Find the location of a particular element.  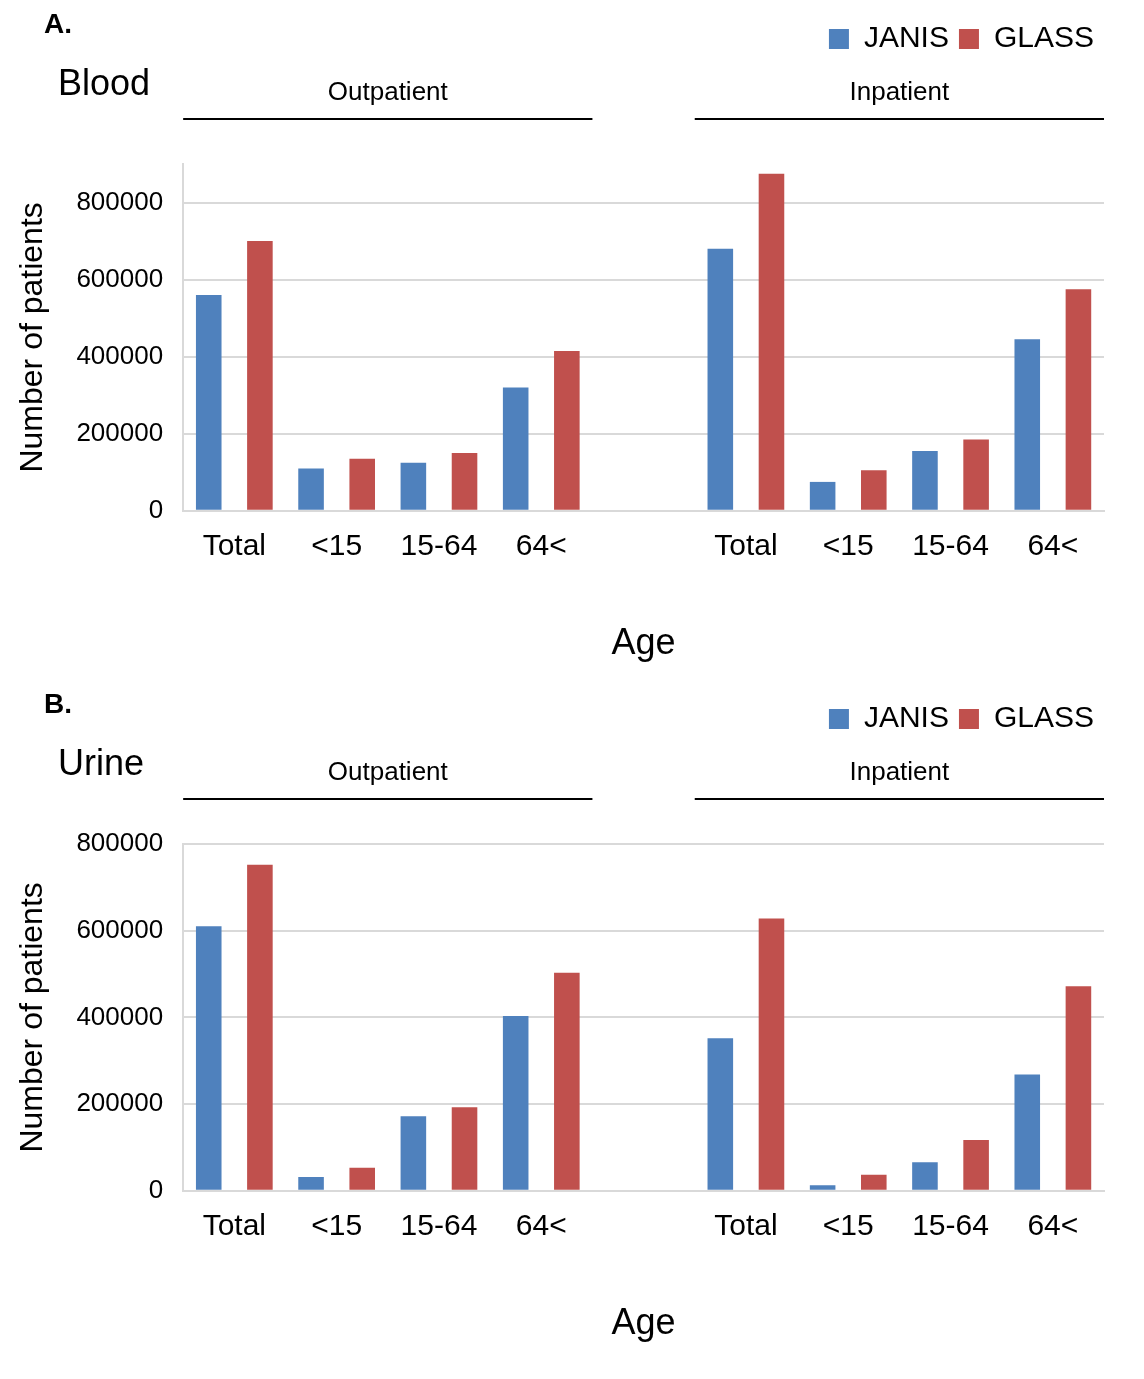

chart-subtitle: Urine is located at coordinates (101, 763).